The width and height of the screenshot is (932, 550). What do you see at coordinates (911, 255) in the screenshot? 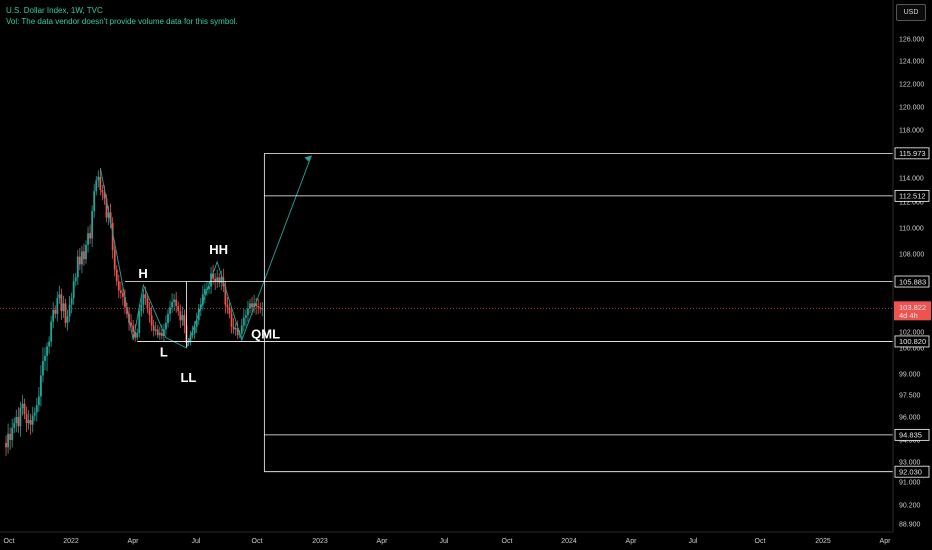
I see `y-tick-label: 108.000` at bounding box center [911, 255].